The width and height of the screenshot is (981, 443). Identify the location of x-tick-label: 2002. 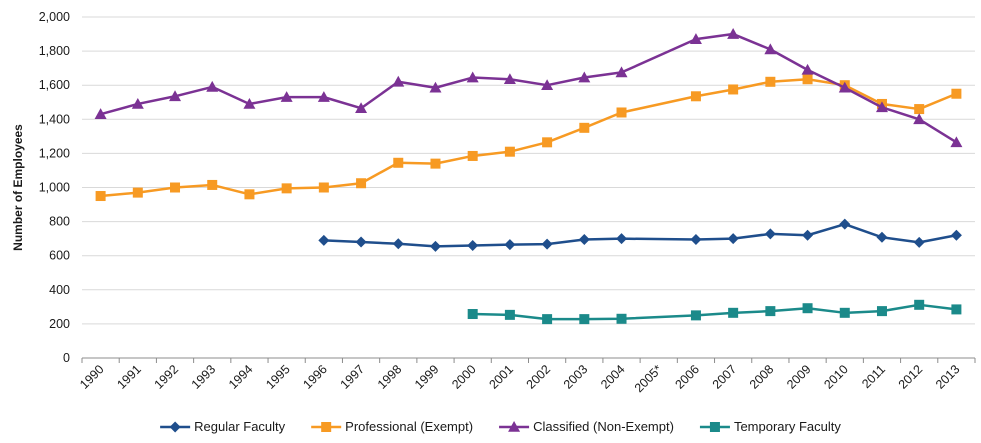
(539, 377).